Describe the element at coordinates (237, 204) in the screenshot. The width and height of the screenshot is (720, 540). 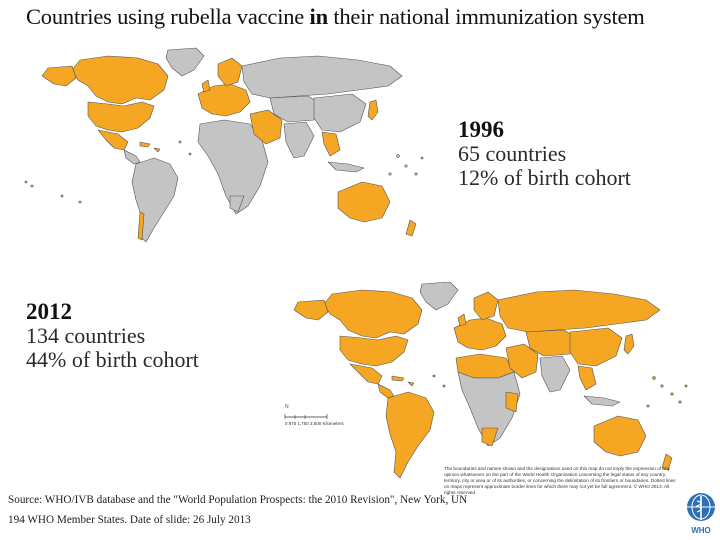
I see `map-south-africa-1996` at that location.